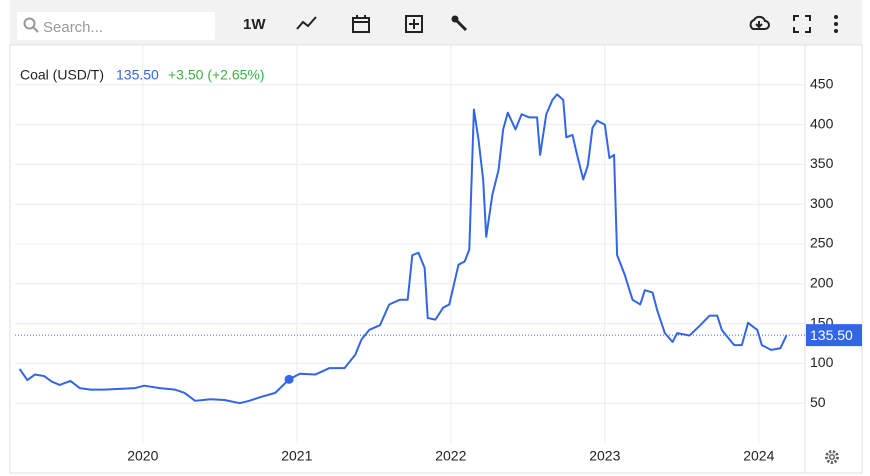 Image resolution: width=870 pixels, height=476 pixels. What do you see at coordinates (822, 322) in the screenshot?
I see `y-tick-label: 150` at bounding box center [822, 322].